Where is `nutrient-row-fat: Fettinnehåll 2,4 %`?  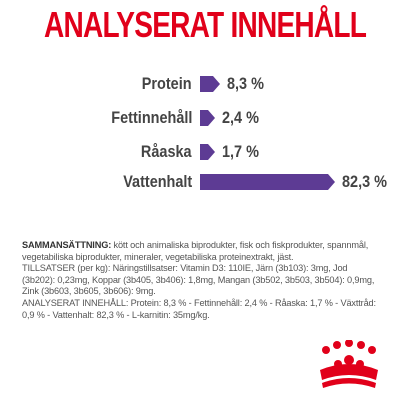
nutrient-row-fat: Fettinnehåll 2,4 % is located at coordinates (200, 118).